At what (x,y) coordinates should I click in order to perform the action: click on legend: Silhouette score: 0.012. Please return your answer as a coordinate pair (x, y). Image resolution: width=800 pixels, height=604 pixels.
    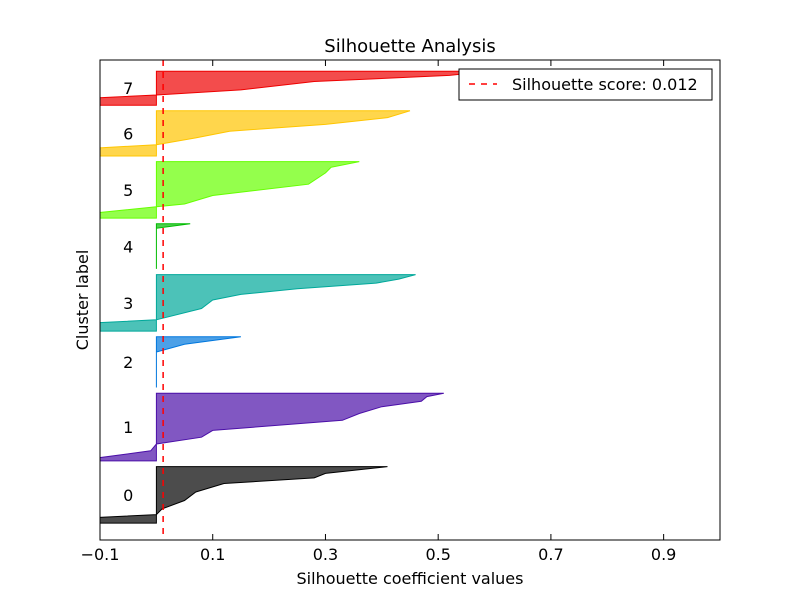
    Looking at the image, I should click on (585, 84).